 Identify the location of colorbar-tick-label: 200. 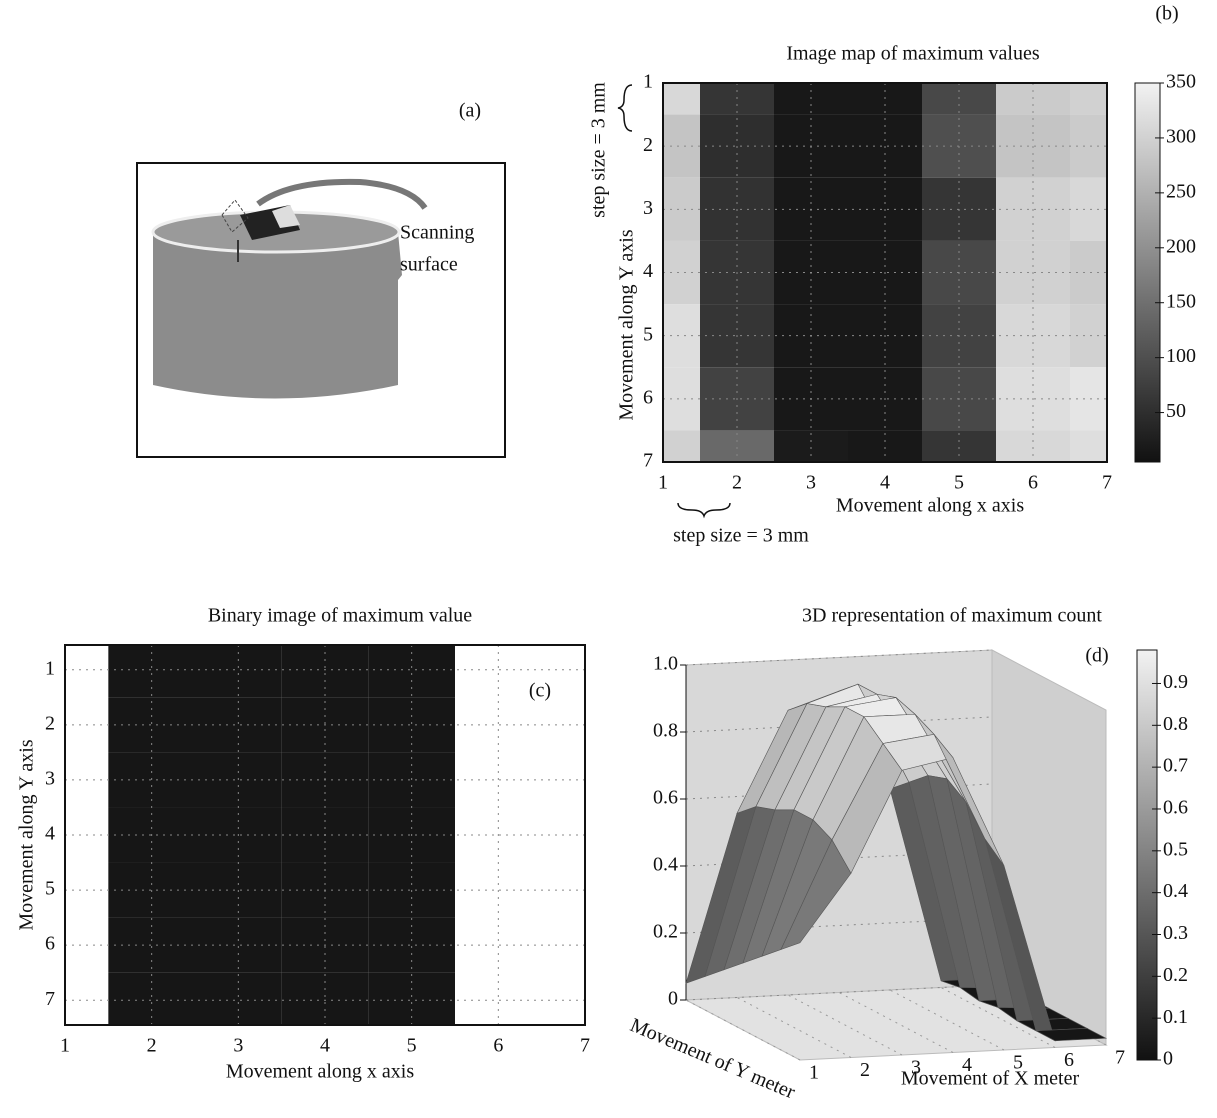
(1181, 246).